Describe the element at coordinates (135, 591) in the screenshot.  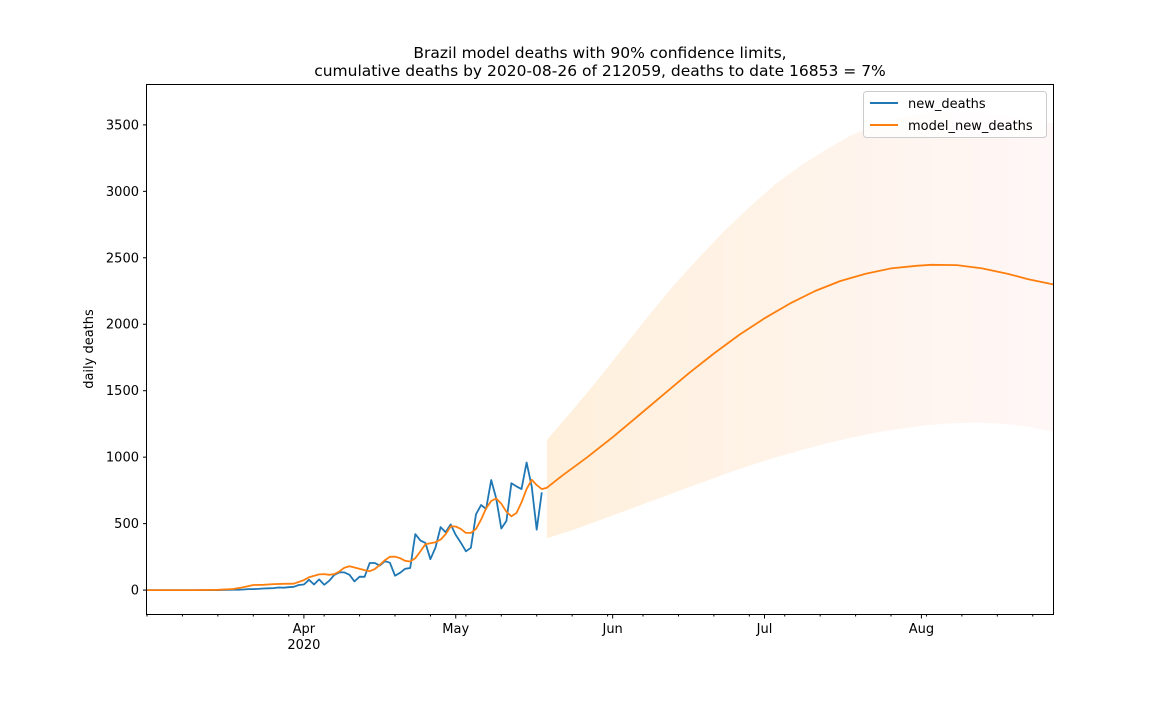
I see `y-tick-label-0: 0` at that location.